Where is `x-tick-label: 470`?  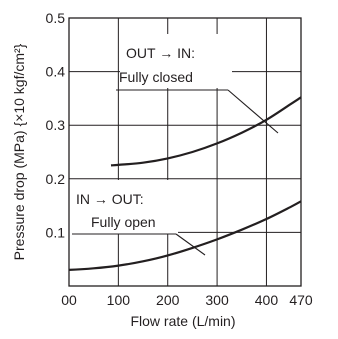
x-tick-label: 470 is located at coordinates (301, 300).